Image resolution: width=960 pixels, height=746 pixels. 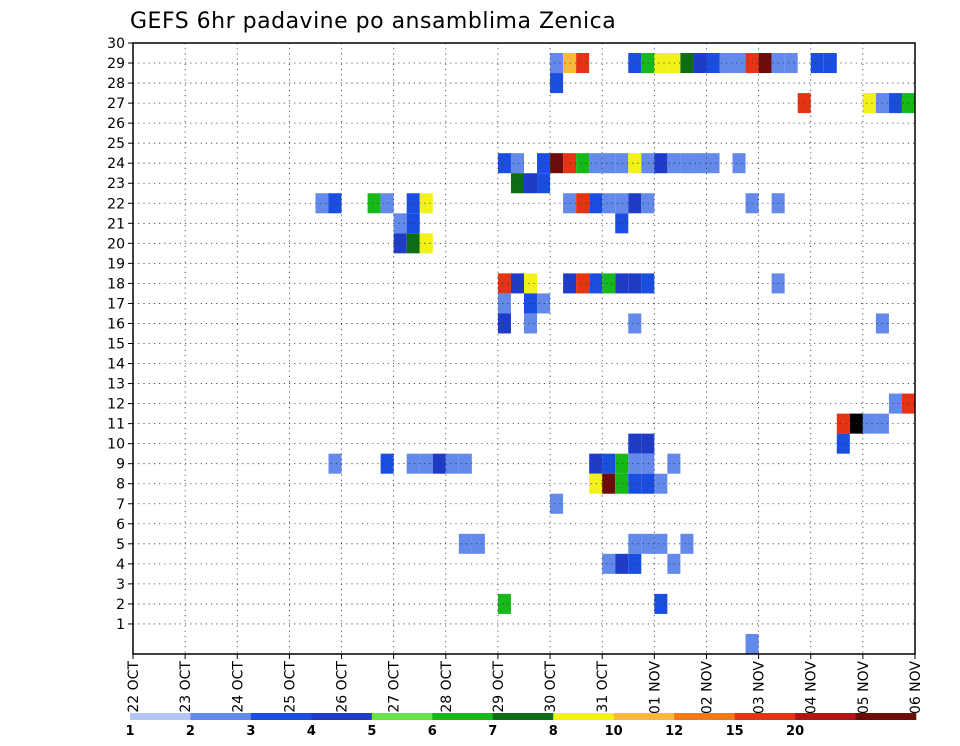 I want to click on x-tick-label: 06 NOV, so click(x=916, y=688).